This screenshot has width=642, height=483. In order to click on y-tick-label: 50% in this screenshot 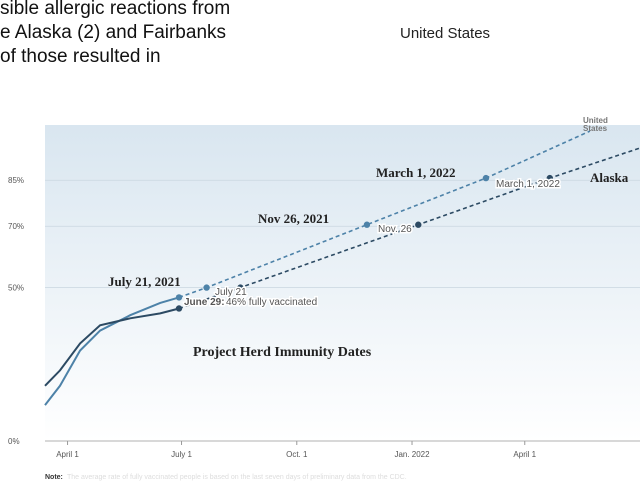, I will do `click(16, 288)`.